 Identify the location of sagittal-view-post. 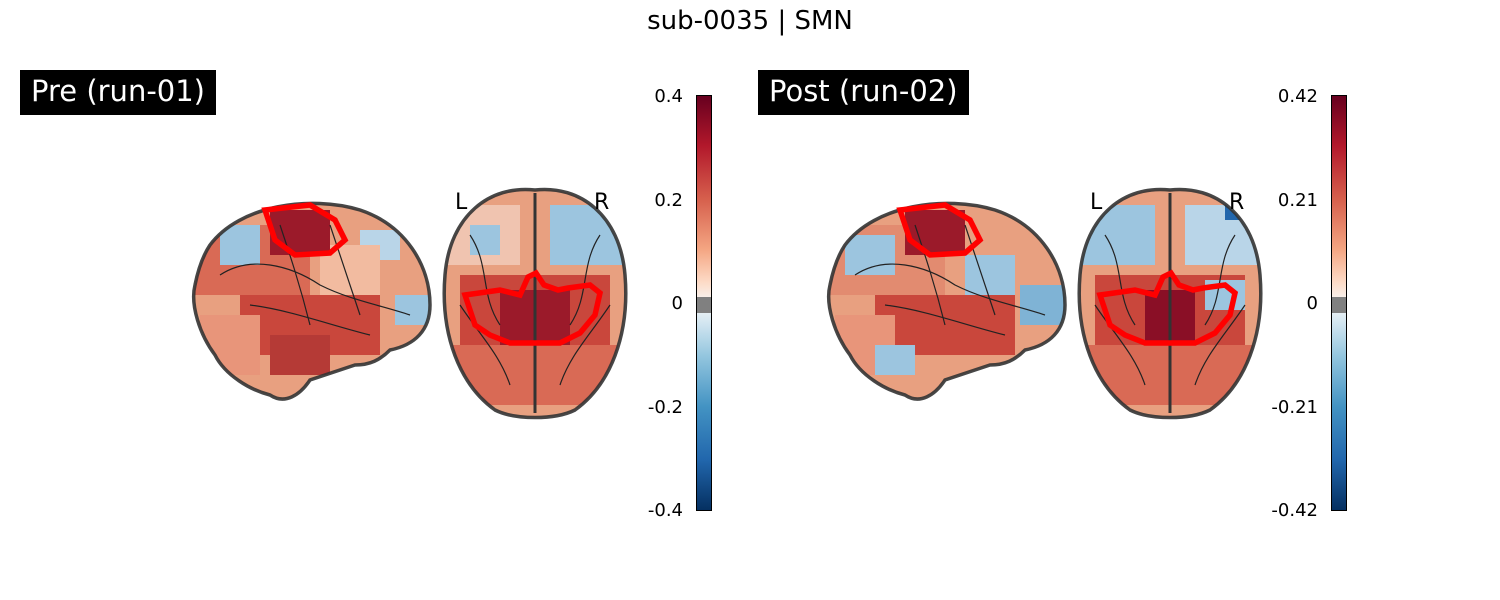
(947, 301).